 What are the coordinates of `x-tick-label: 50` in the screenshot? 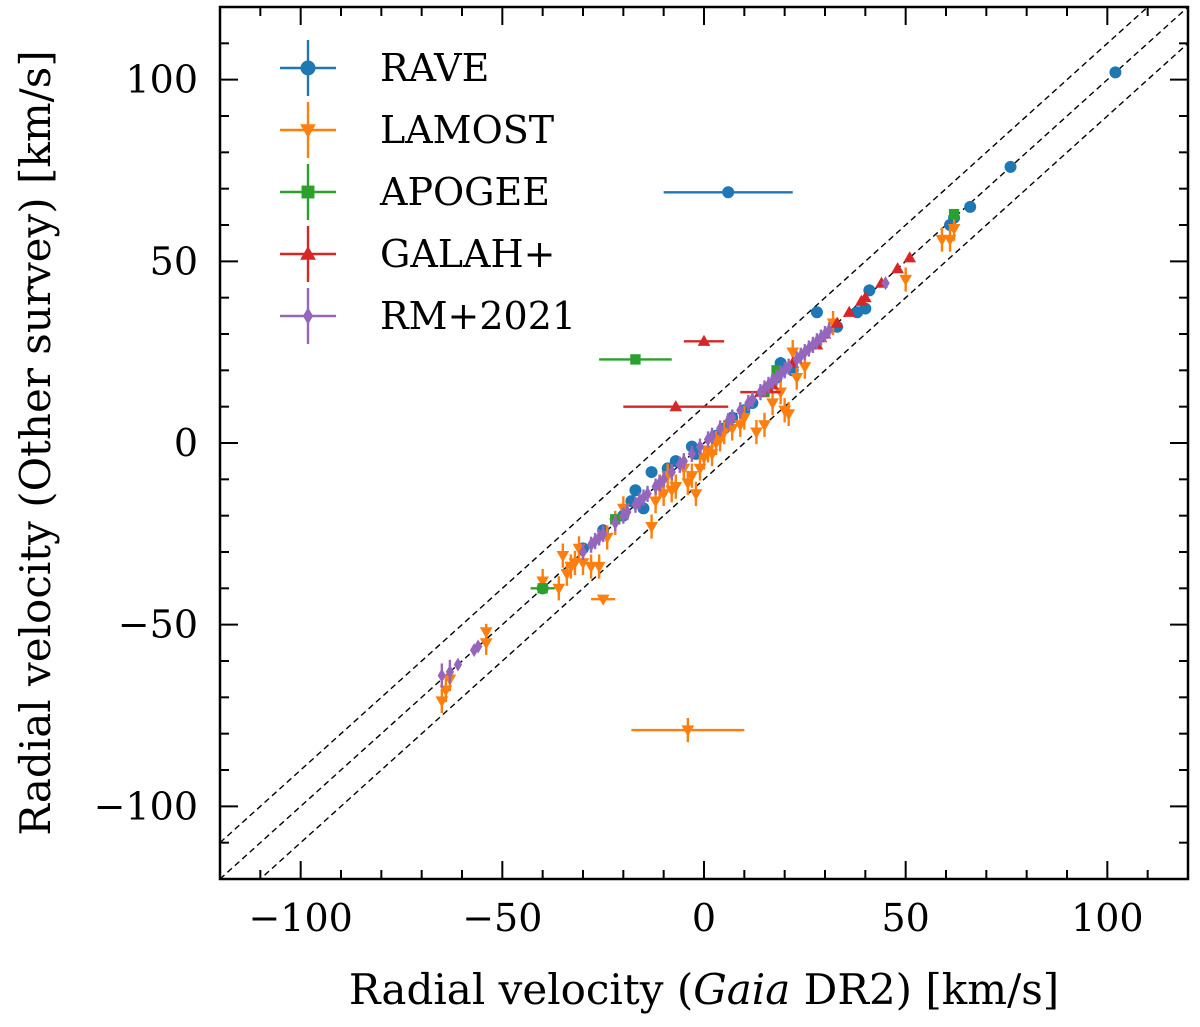 It's located at (905, 918).